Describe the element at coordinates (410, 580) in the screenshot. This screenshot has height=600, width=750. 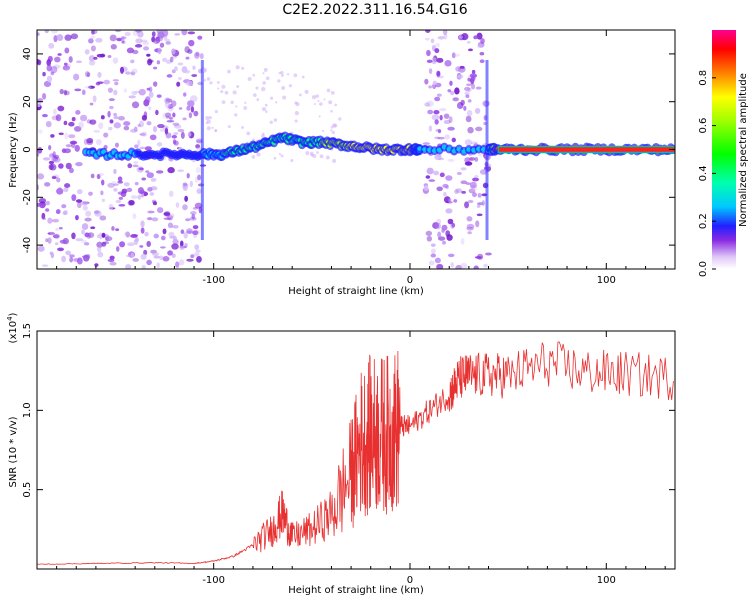
I see `x-tick-label: 0` at that location.